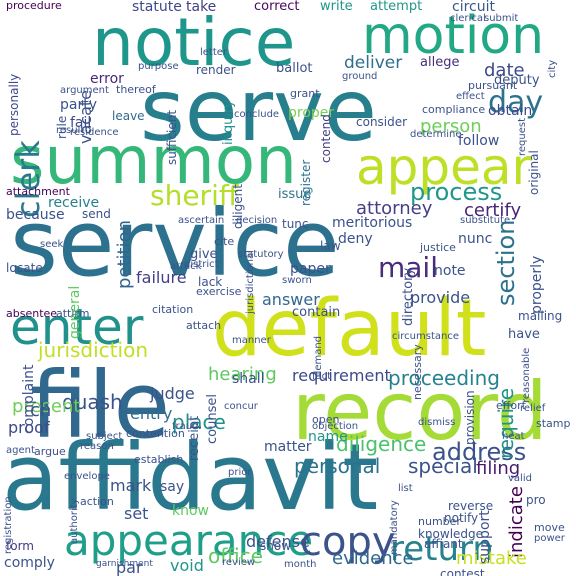 The width and height of the screenshot is (576, 576). What do you see at coordinates (129, 567) in the screenshot?
I see `word-par: par` at bounding box center [129, 567].